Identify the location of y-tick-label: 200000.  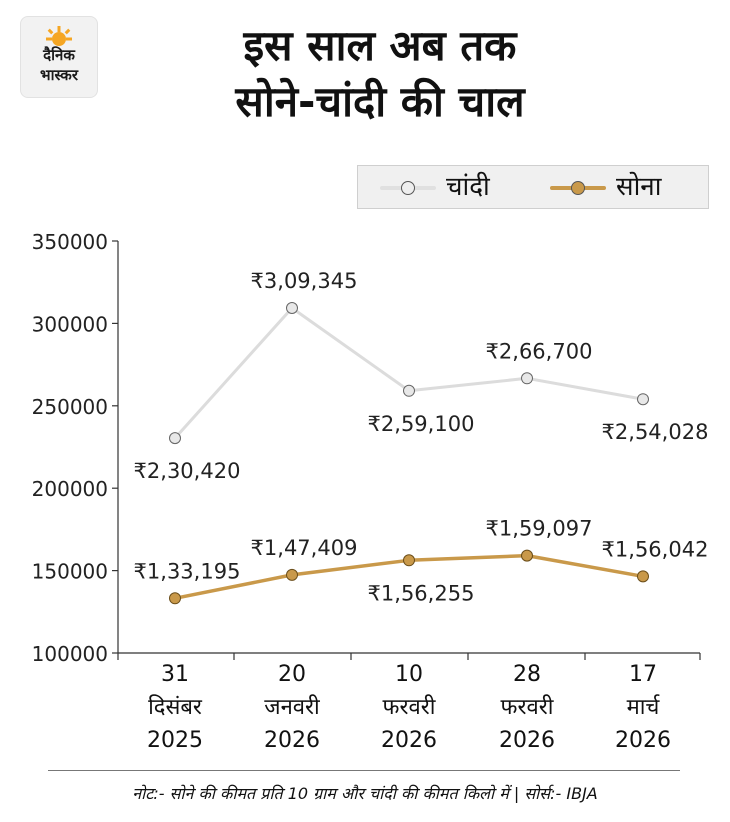
(70, 489).